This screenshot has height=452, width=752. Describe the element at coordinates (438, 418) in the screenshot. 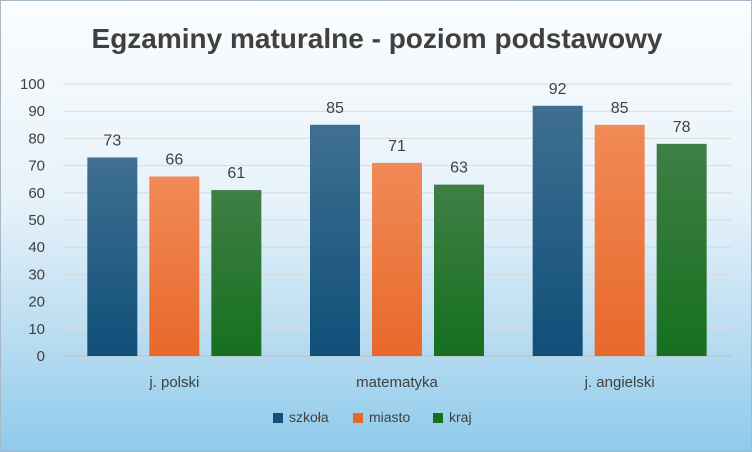

I see `legend-swatch-kraj` at that location.